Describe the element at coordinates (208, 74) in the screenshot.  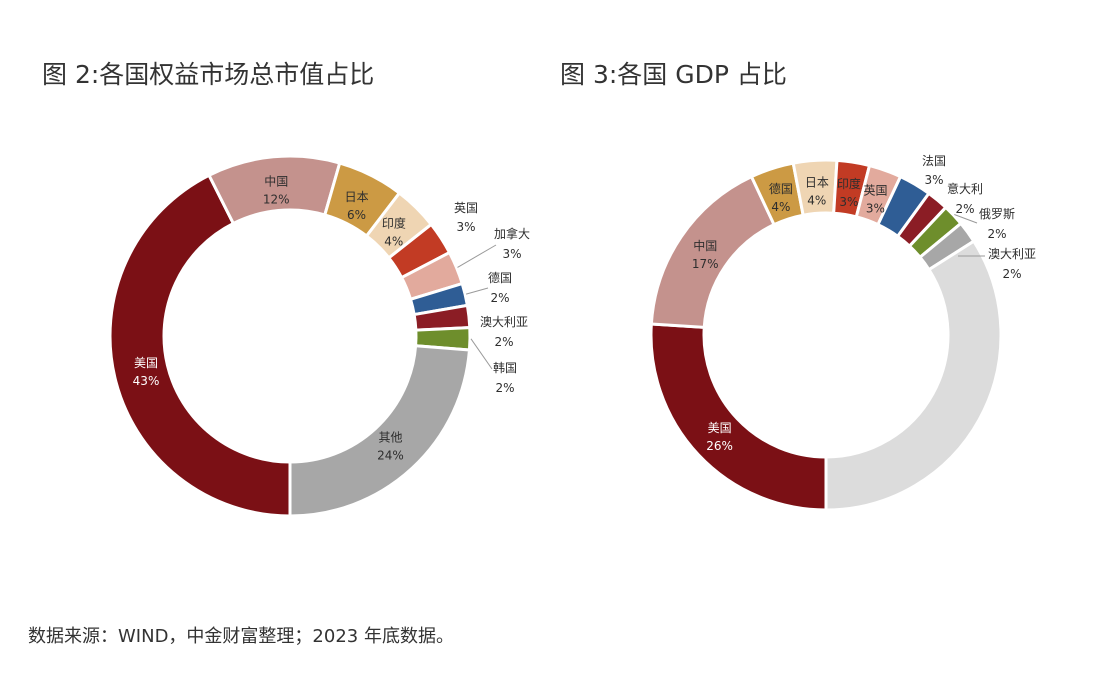
I see `chart-1-title: 图 2:各国权益市场总市值占比` at that location.